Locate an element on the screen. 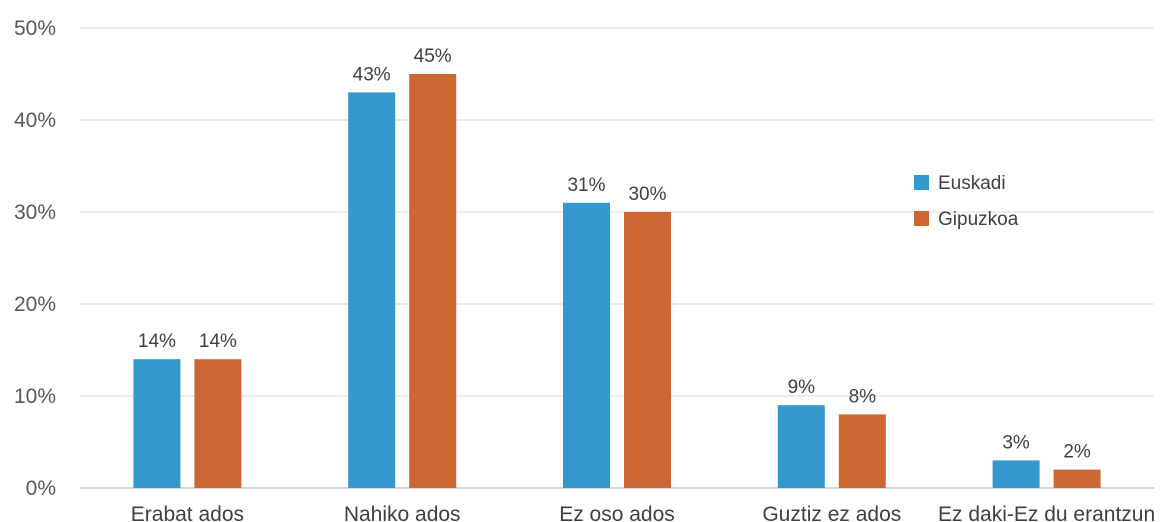 The image size is (1170, 522). x-category-label: Ez daki-Ez du erantzun is located at coordinates (1046, 512).